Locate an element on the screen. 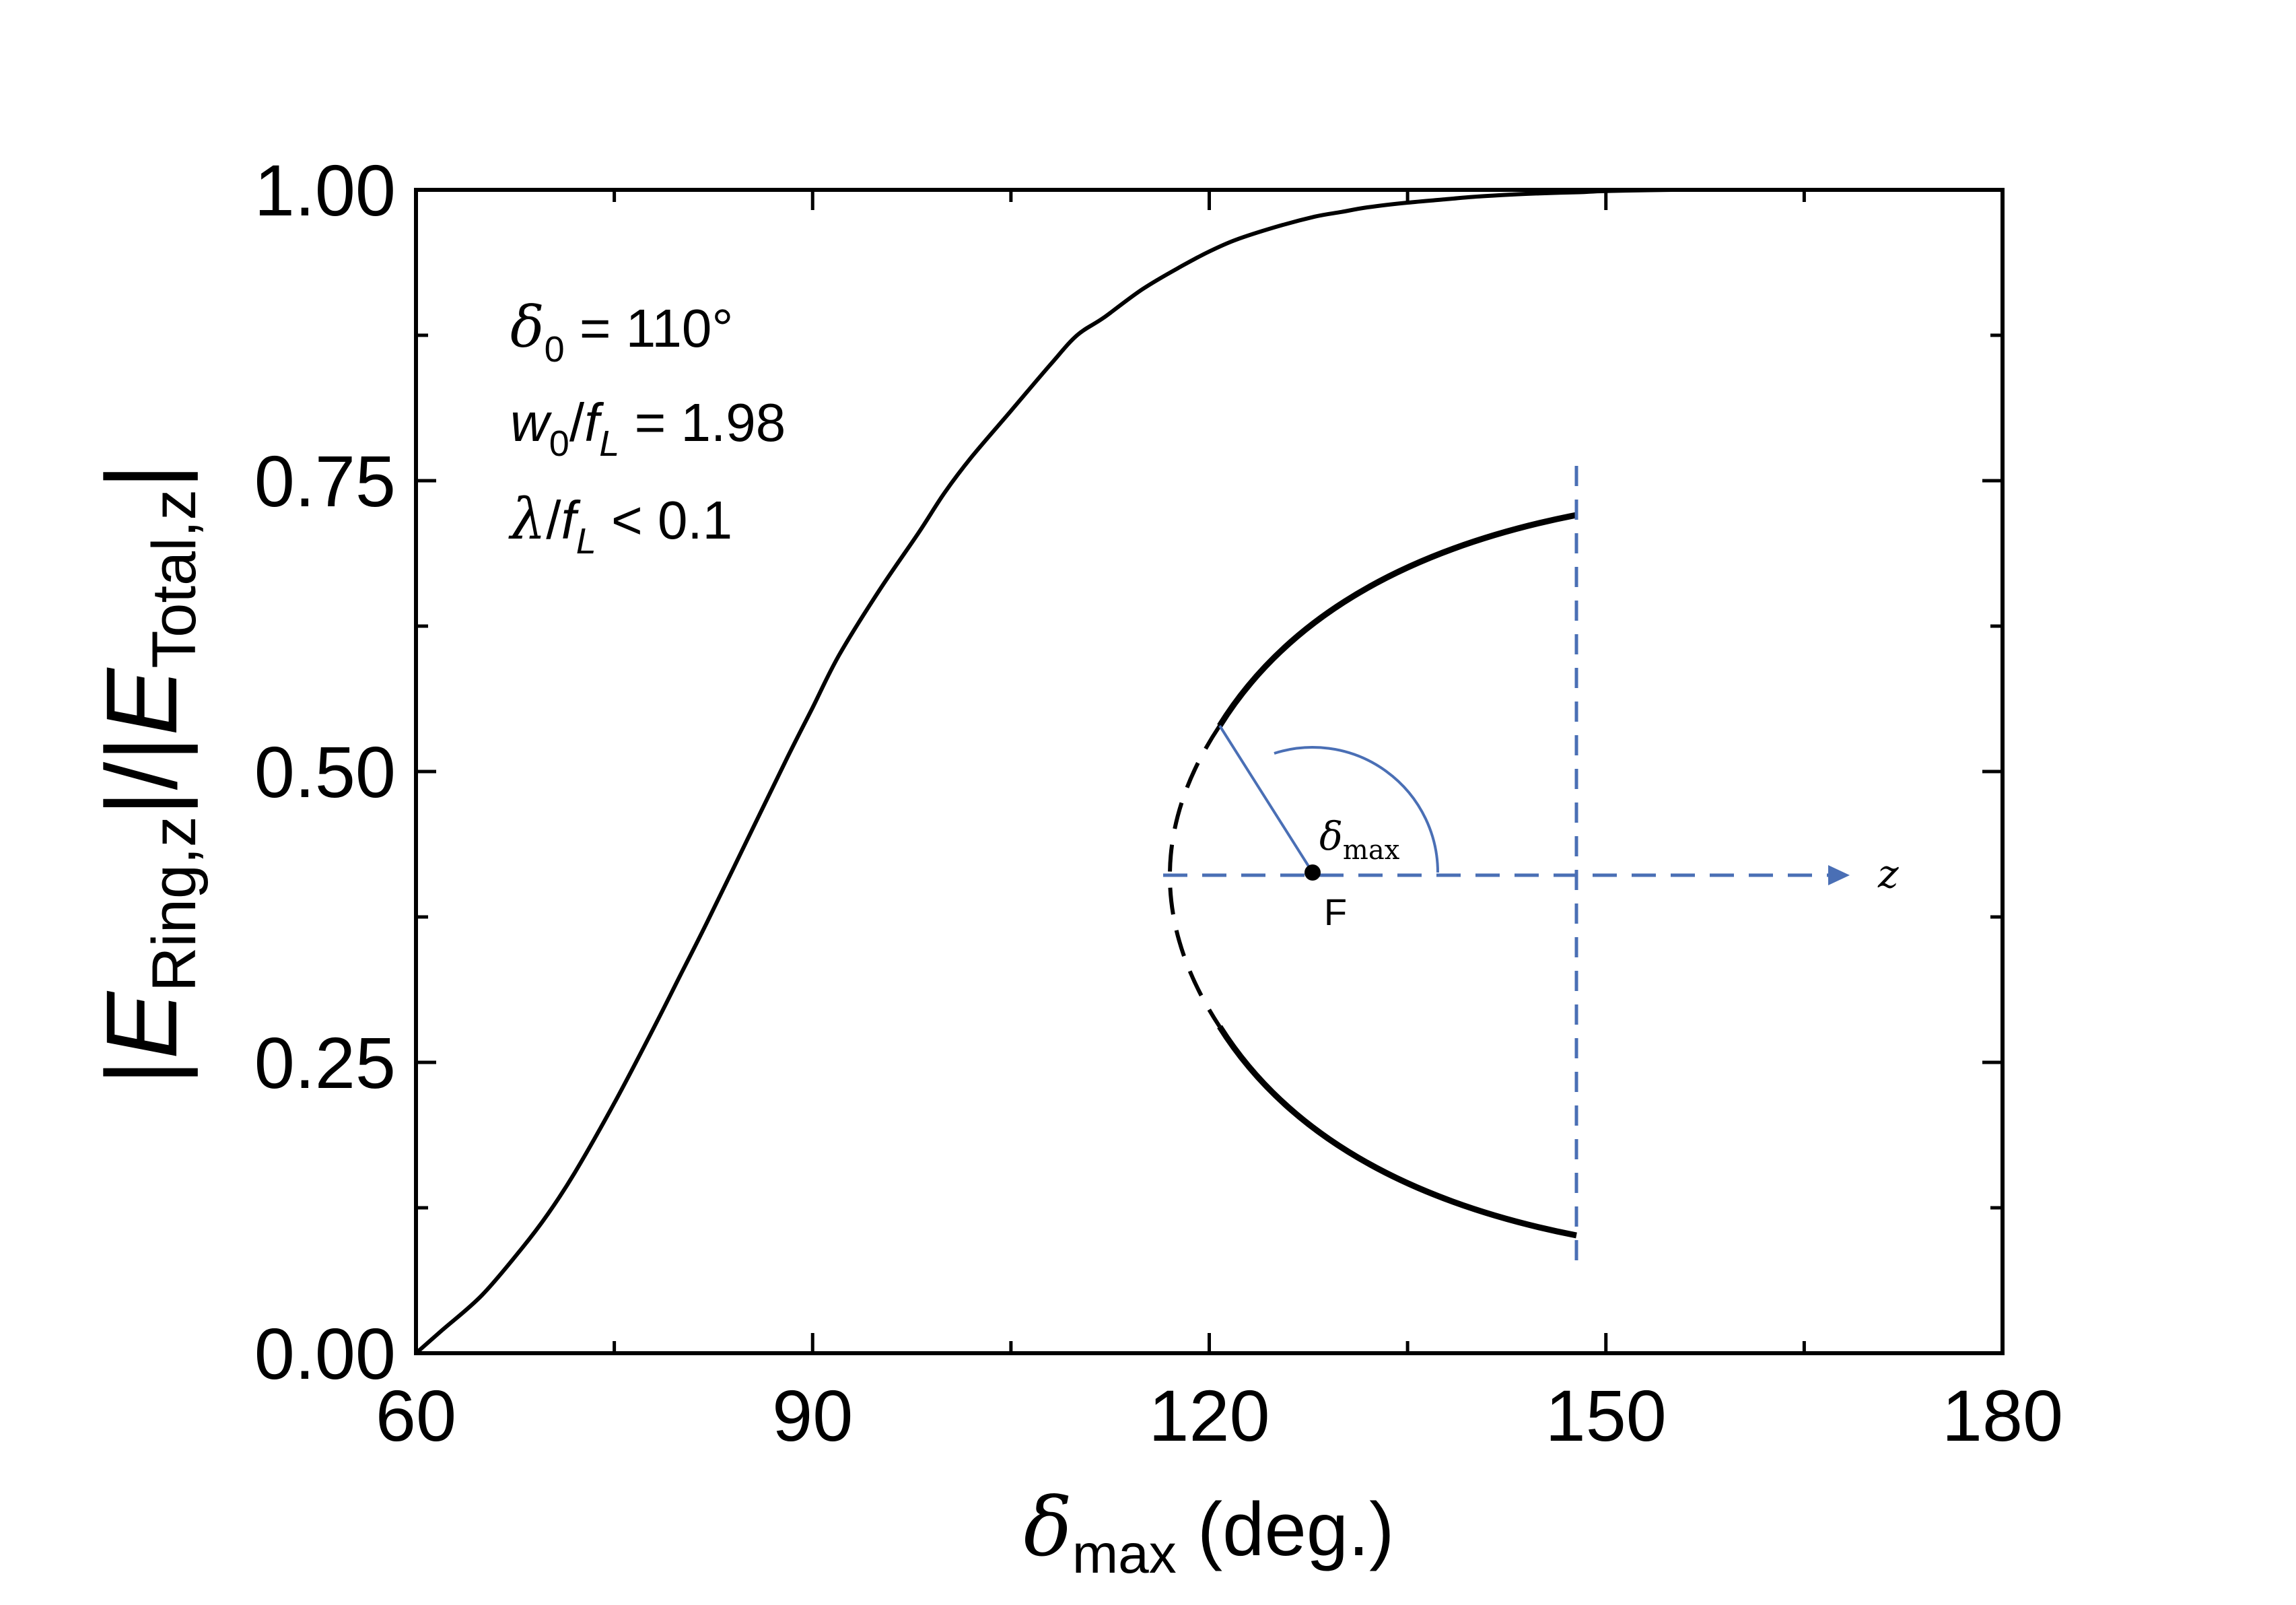 This screenshot has height=1605, width=2296. mirror-dashed is located at coordinates (1195, 876).